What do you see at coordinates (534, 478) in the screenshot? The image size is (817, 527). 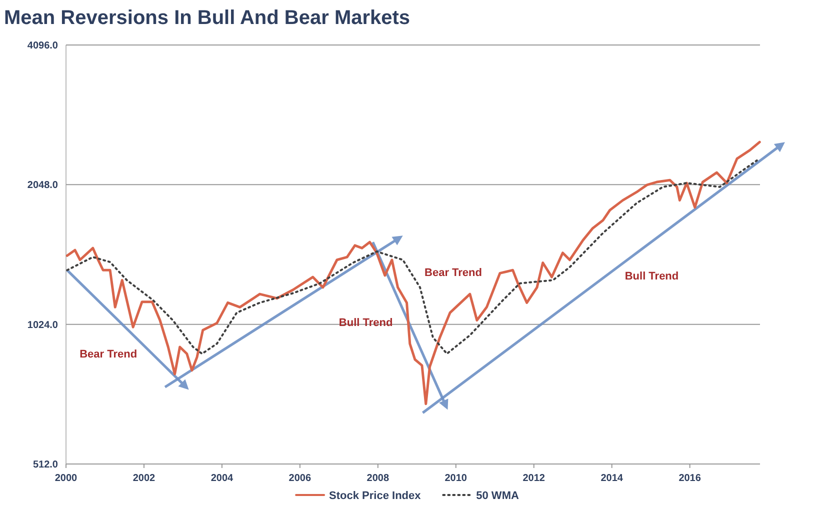 I see `x-tick-label: 2012` at bounding box center [534, 478].